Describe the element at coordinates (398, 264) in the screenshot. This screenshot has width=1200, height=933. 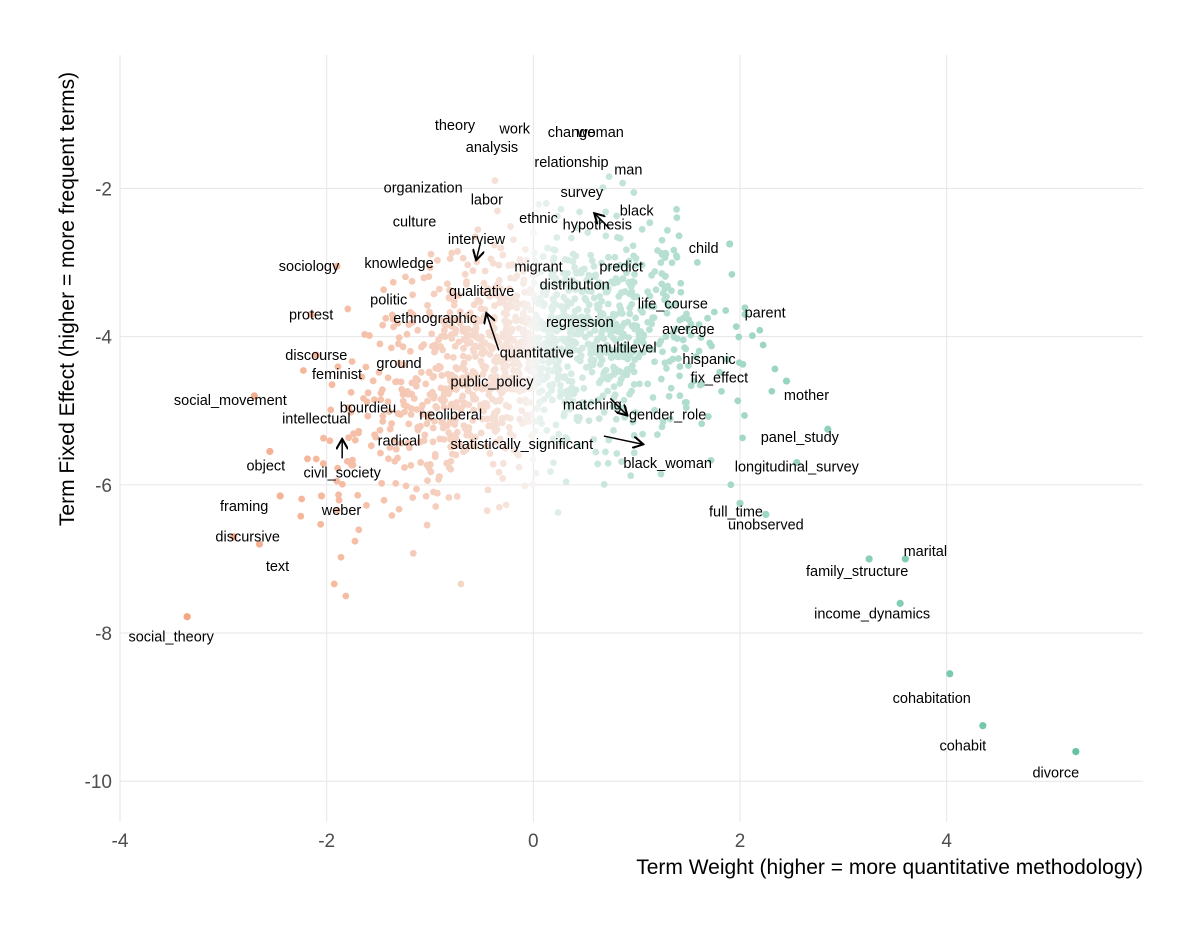
I see `term-label-knowledge: knowledge` at that location.